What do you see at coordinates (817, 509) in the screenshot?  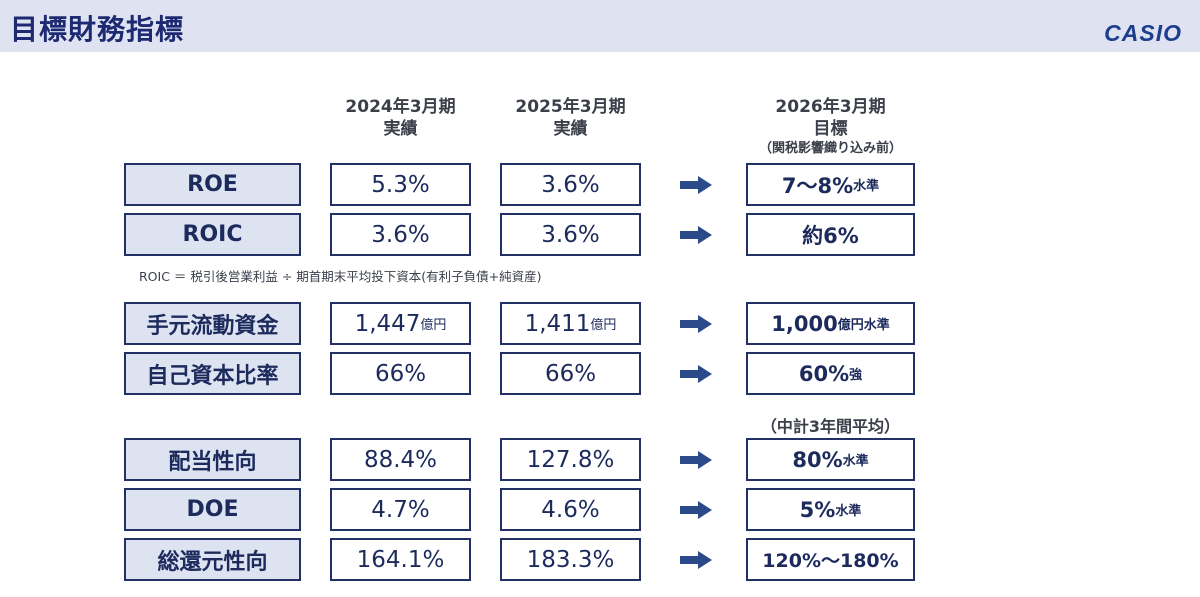 I see `doe-target-main: 5%` at bounding box center [817, 509].